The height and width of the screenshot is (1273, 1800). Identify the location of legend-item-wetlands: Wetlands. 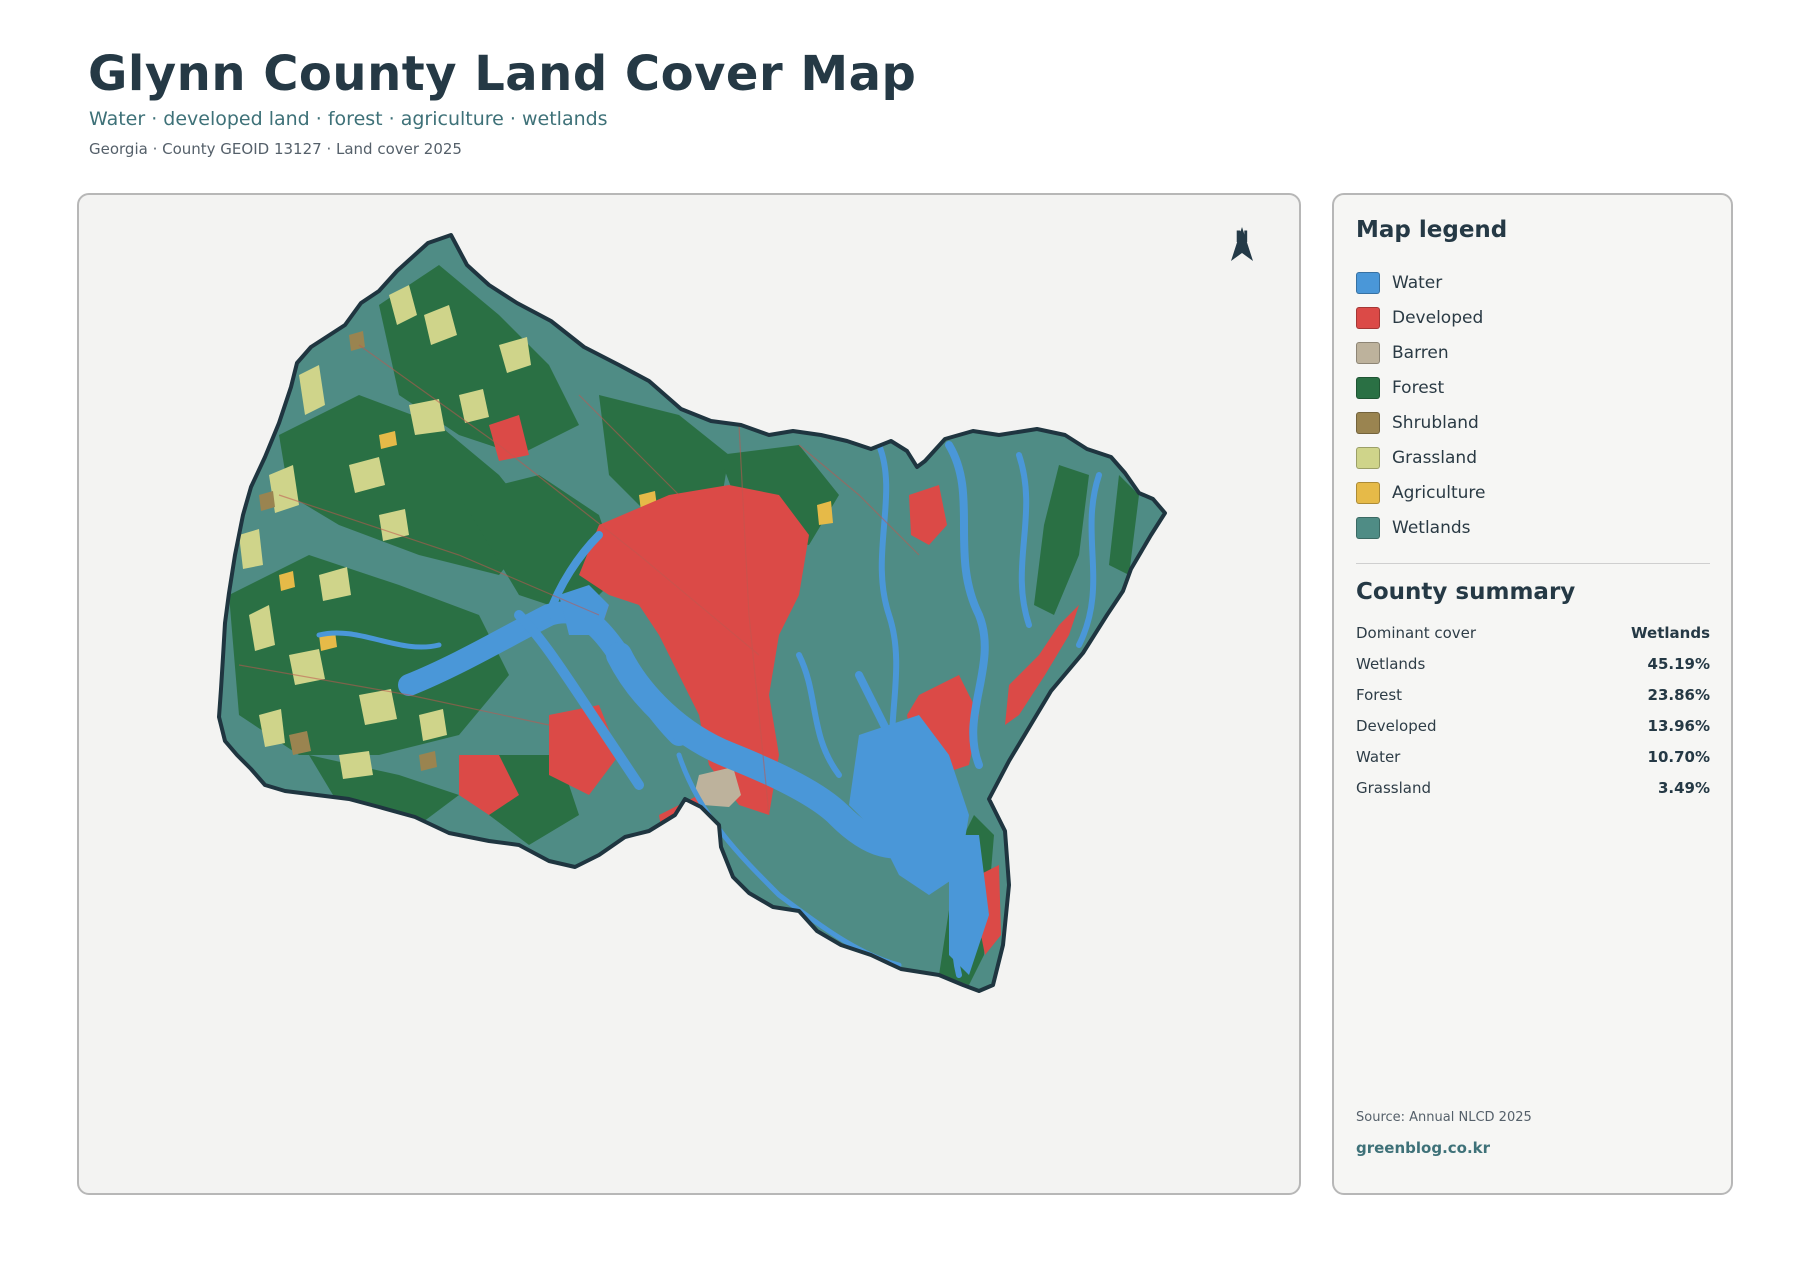
(1421, 527).